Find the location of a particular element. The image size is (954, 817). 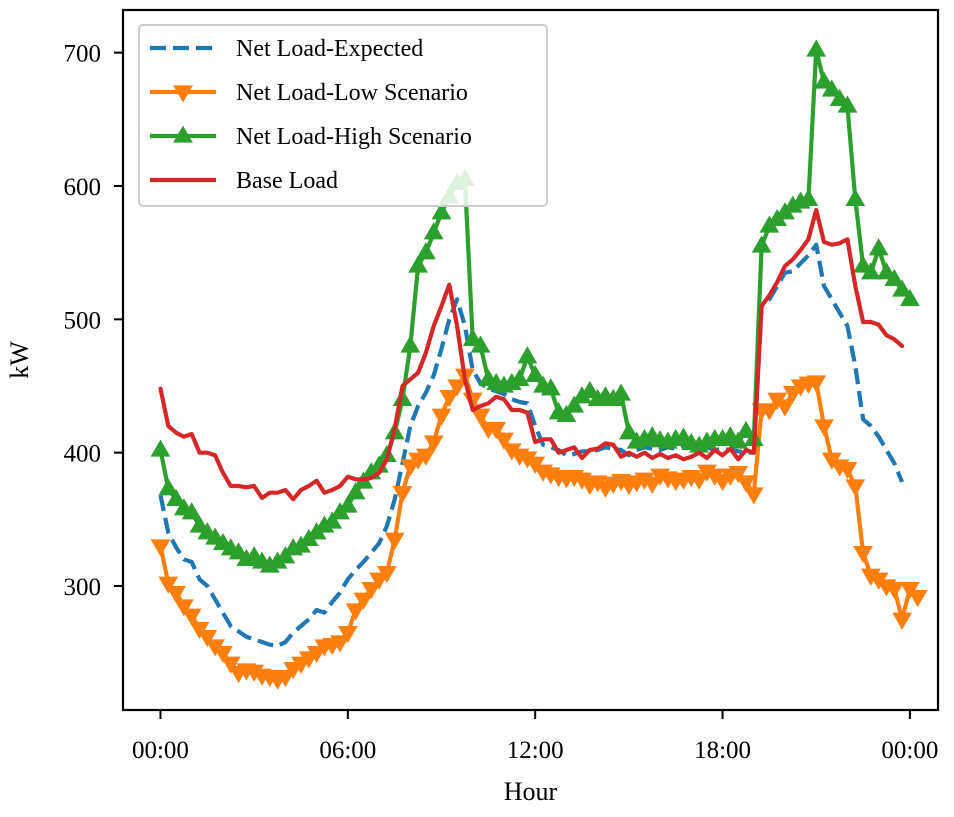

legend-item: Net Load-High Scenario is located at coordinates (311, 137).